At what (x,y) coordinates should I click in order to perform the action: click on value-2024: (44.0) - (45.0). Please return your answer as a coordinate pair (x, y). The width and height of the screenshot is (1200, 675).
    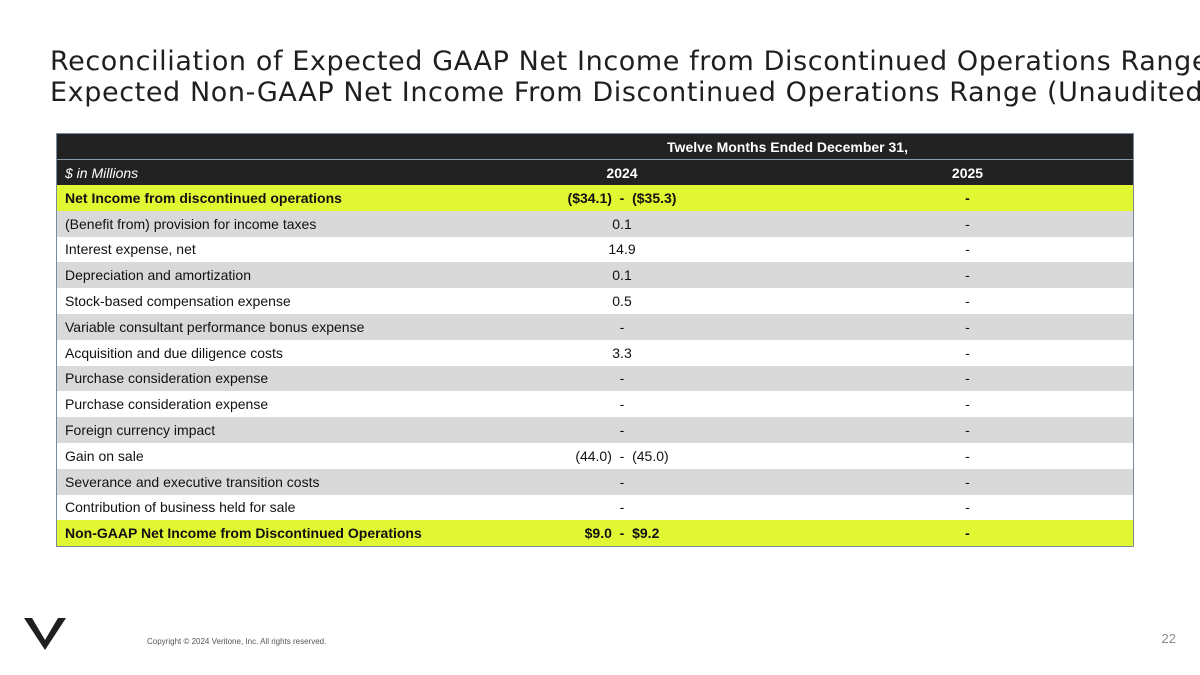
    Looking at the image, I should click on (622, 455).